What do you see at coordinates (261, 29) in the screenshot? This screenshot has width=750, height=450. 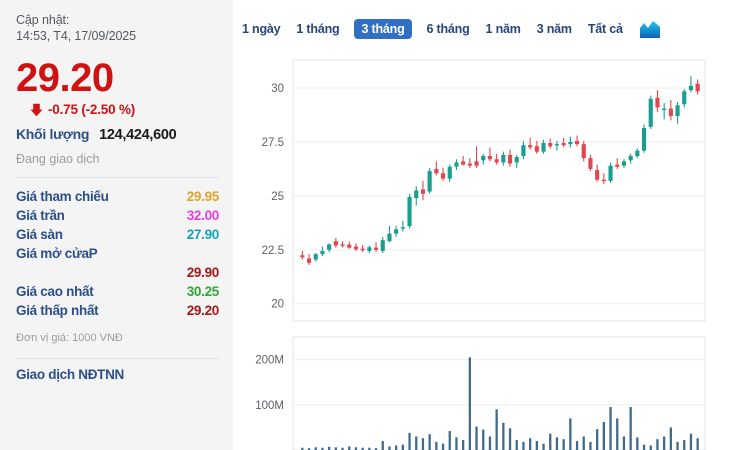 I see `tab-1-ngày: 1 ngày` at bounding box center [261, 29].